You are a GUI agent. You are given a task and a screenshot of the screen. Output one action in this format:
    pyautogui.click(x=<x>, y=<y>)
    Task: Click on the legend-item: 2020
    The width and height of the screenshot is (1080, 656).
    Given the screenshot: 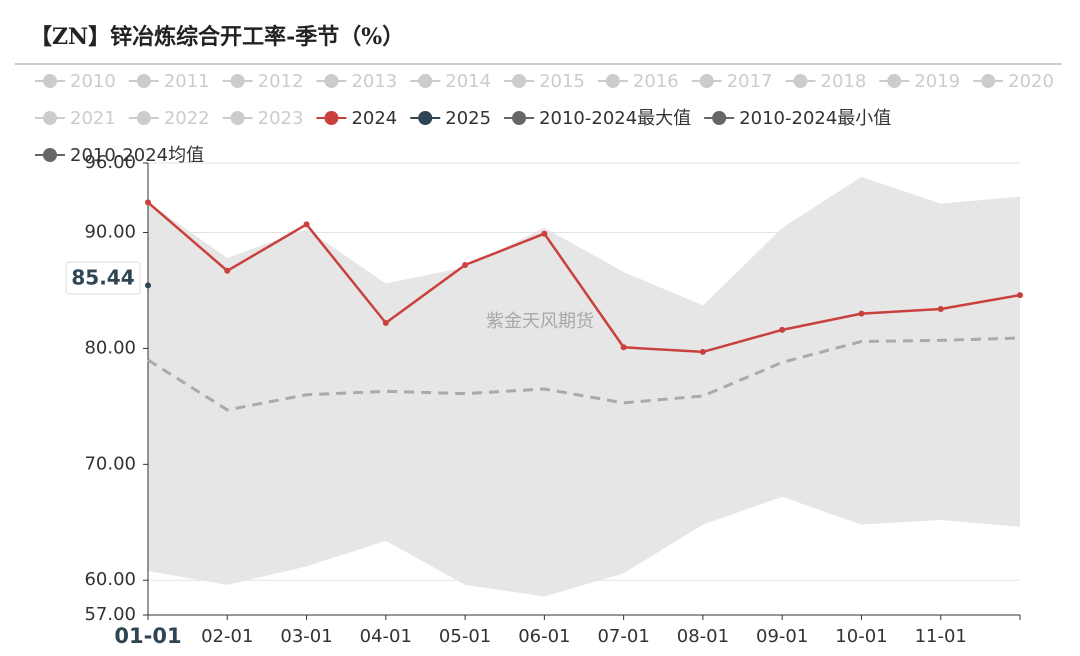 What is the action you would take?
    pyautogui.click(x=1013, y=81)
    